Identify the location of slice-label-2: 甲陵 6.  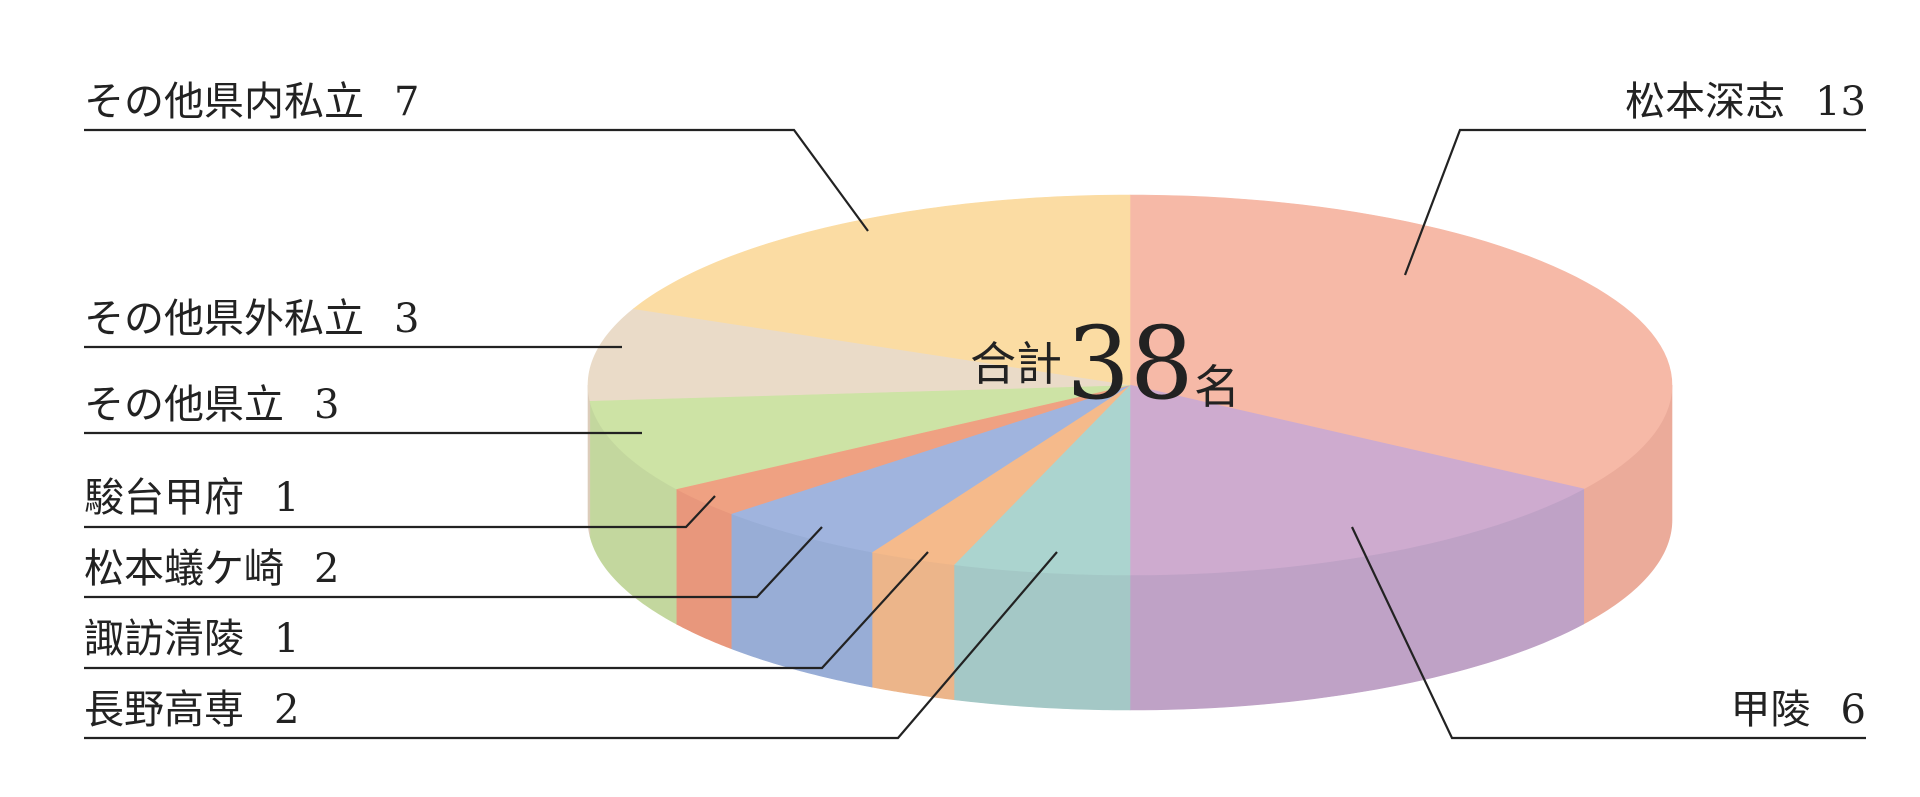
(1798, 710).